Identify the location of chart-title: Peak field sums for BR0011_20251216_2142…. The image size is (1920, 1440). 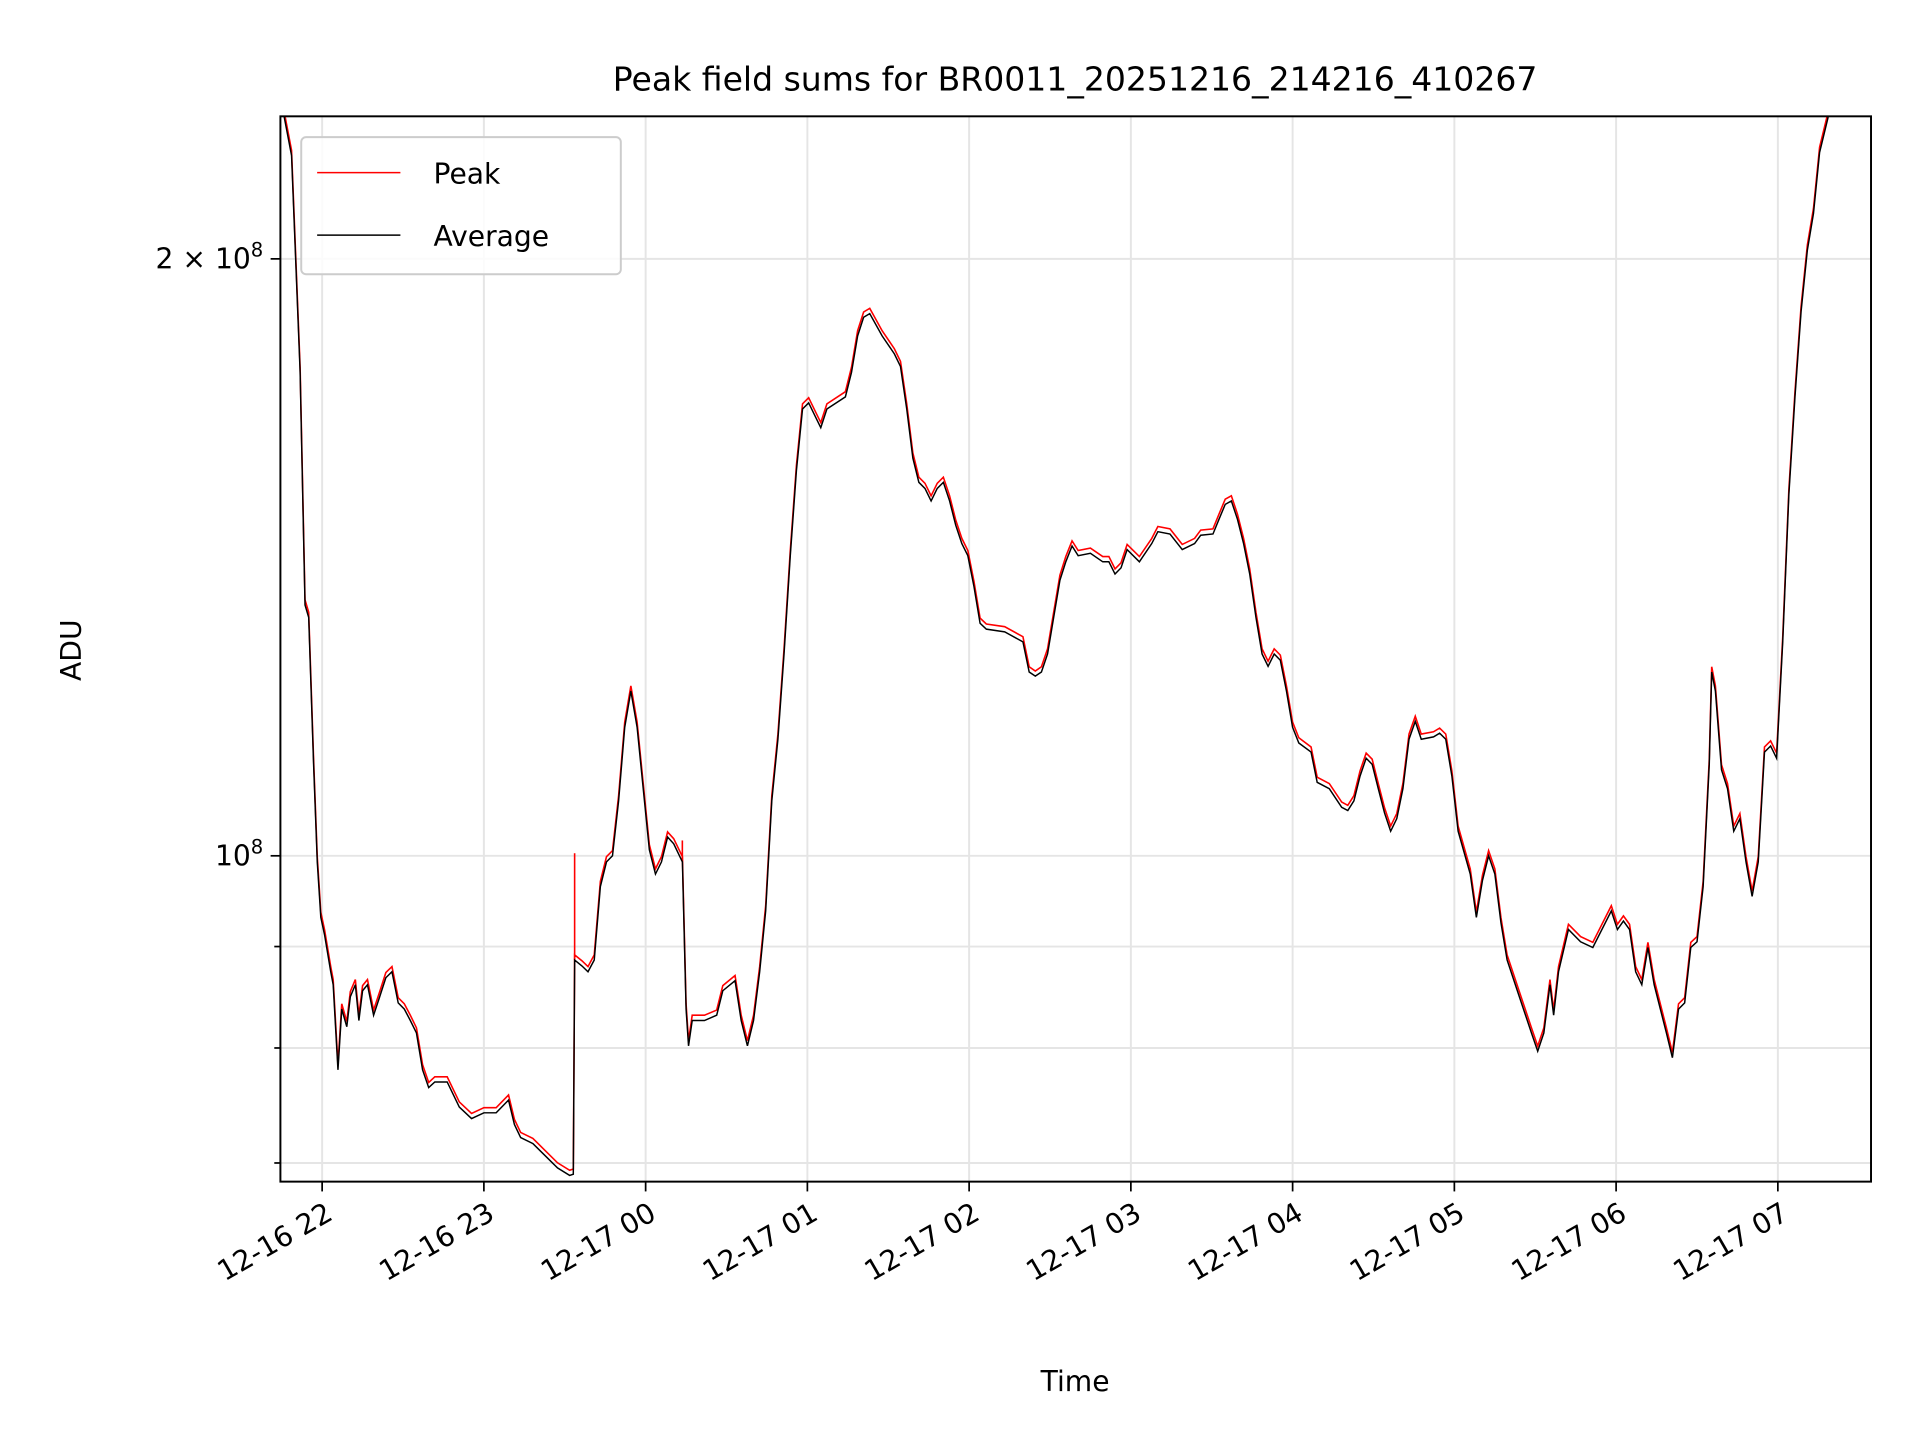
(1075, 79).